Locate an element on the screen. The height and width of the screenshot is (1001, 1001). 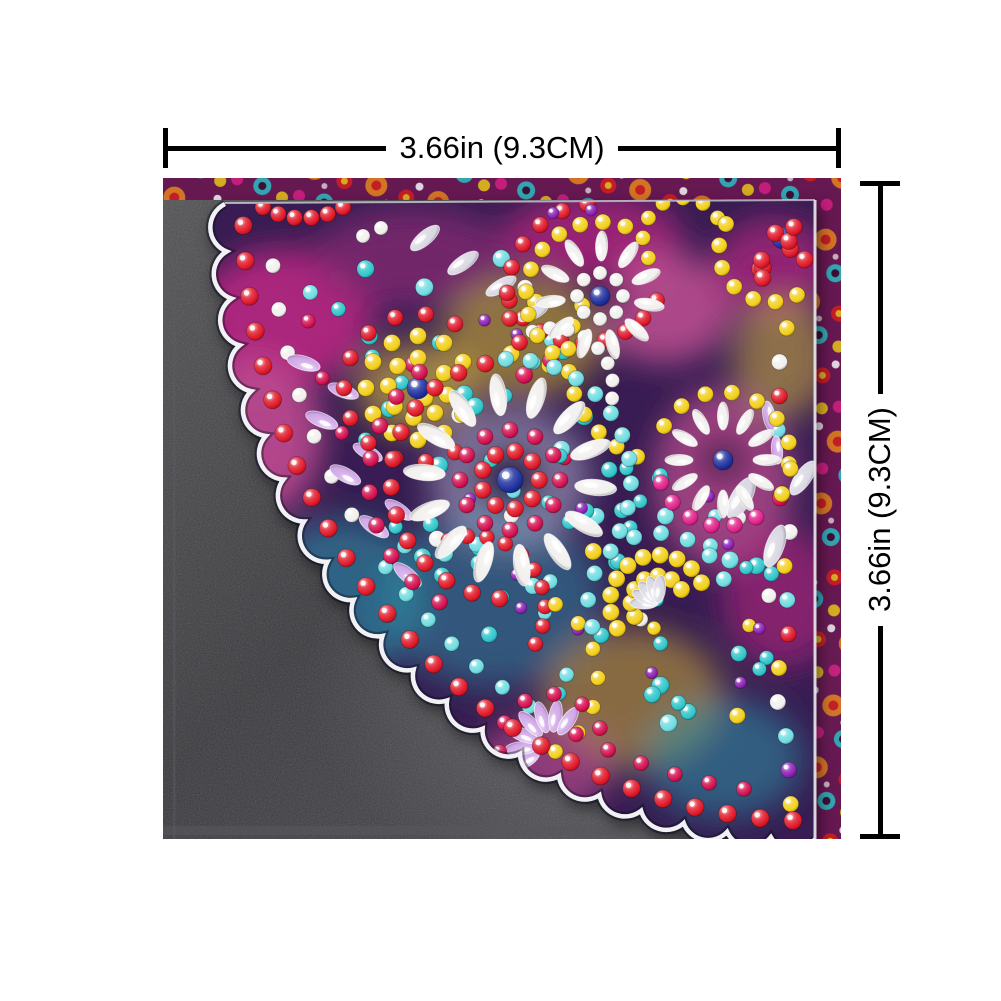
width-dimension-right-cap is located at coordinates (838, 148).